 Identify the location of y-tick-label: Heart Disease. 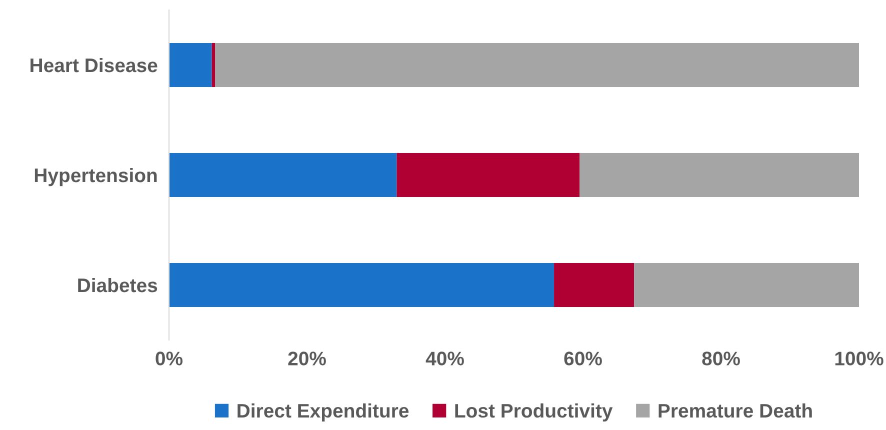
(94, 65).